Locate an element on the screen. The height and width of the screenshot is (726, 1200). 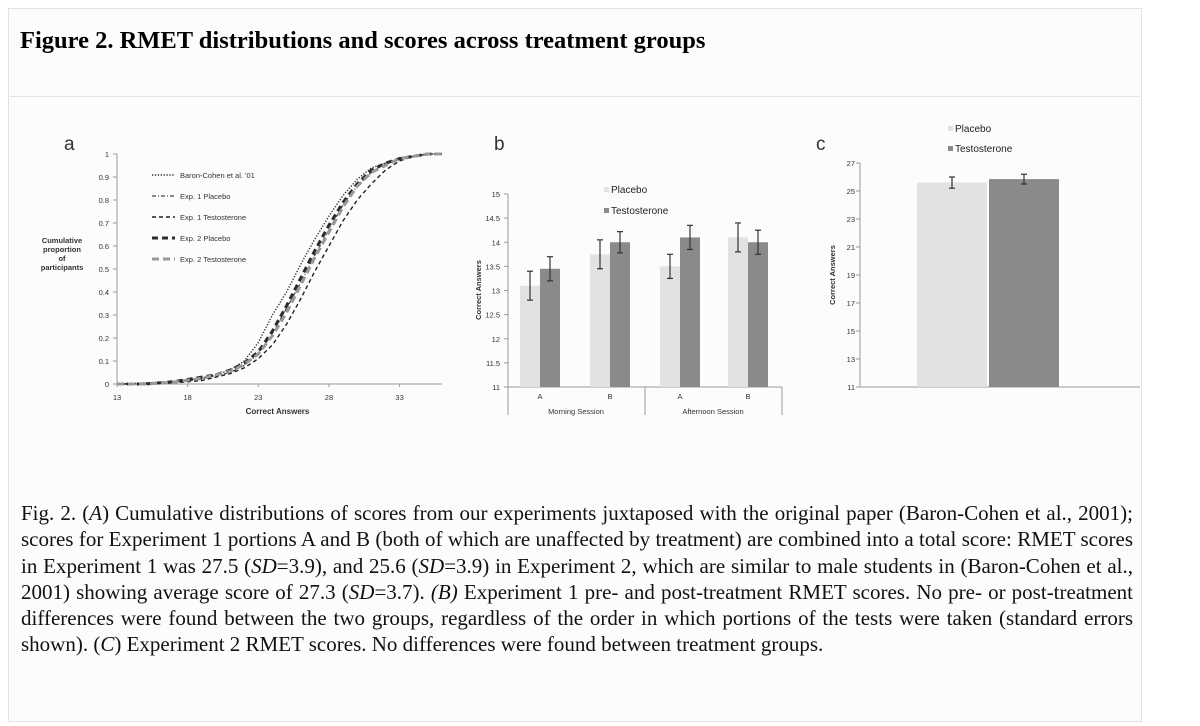
y-tick-label: 0.3 is located at coordinates (104, 315).